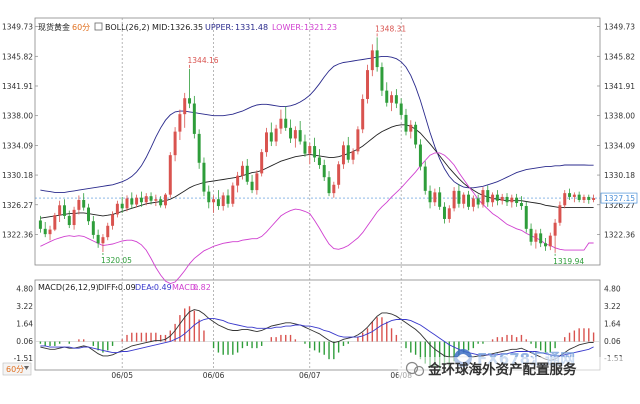  Describe the element at coordinates (24, 358) in the screenshot. I see `macd-y-tick-label-left: -1.51` at that location.